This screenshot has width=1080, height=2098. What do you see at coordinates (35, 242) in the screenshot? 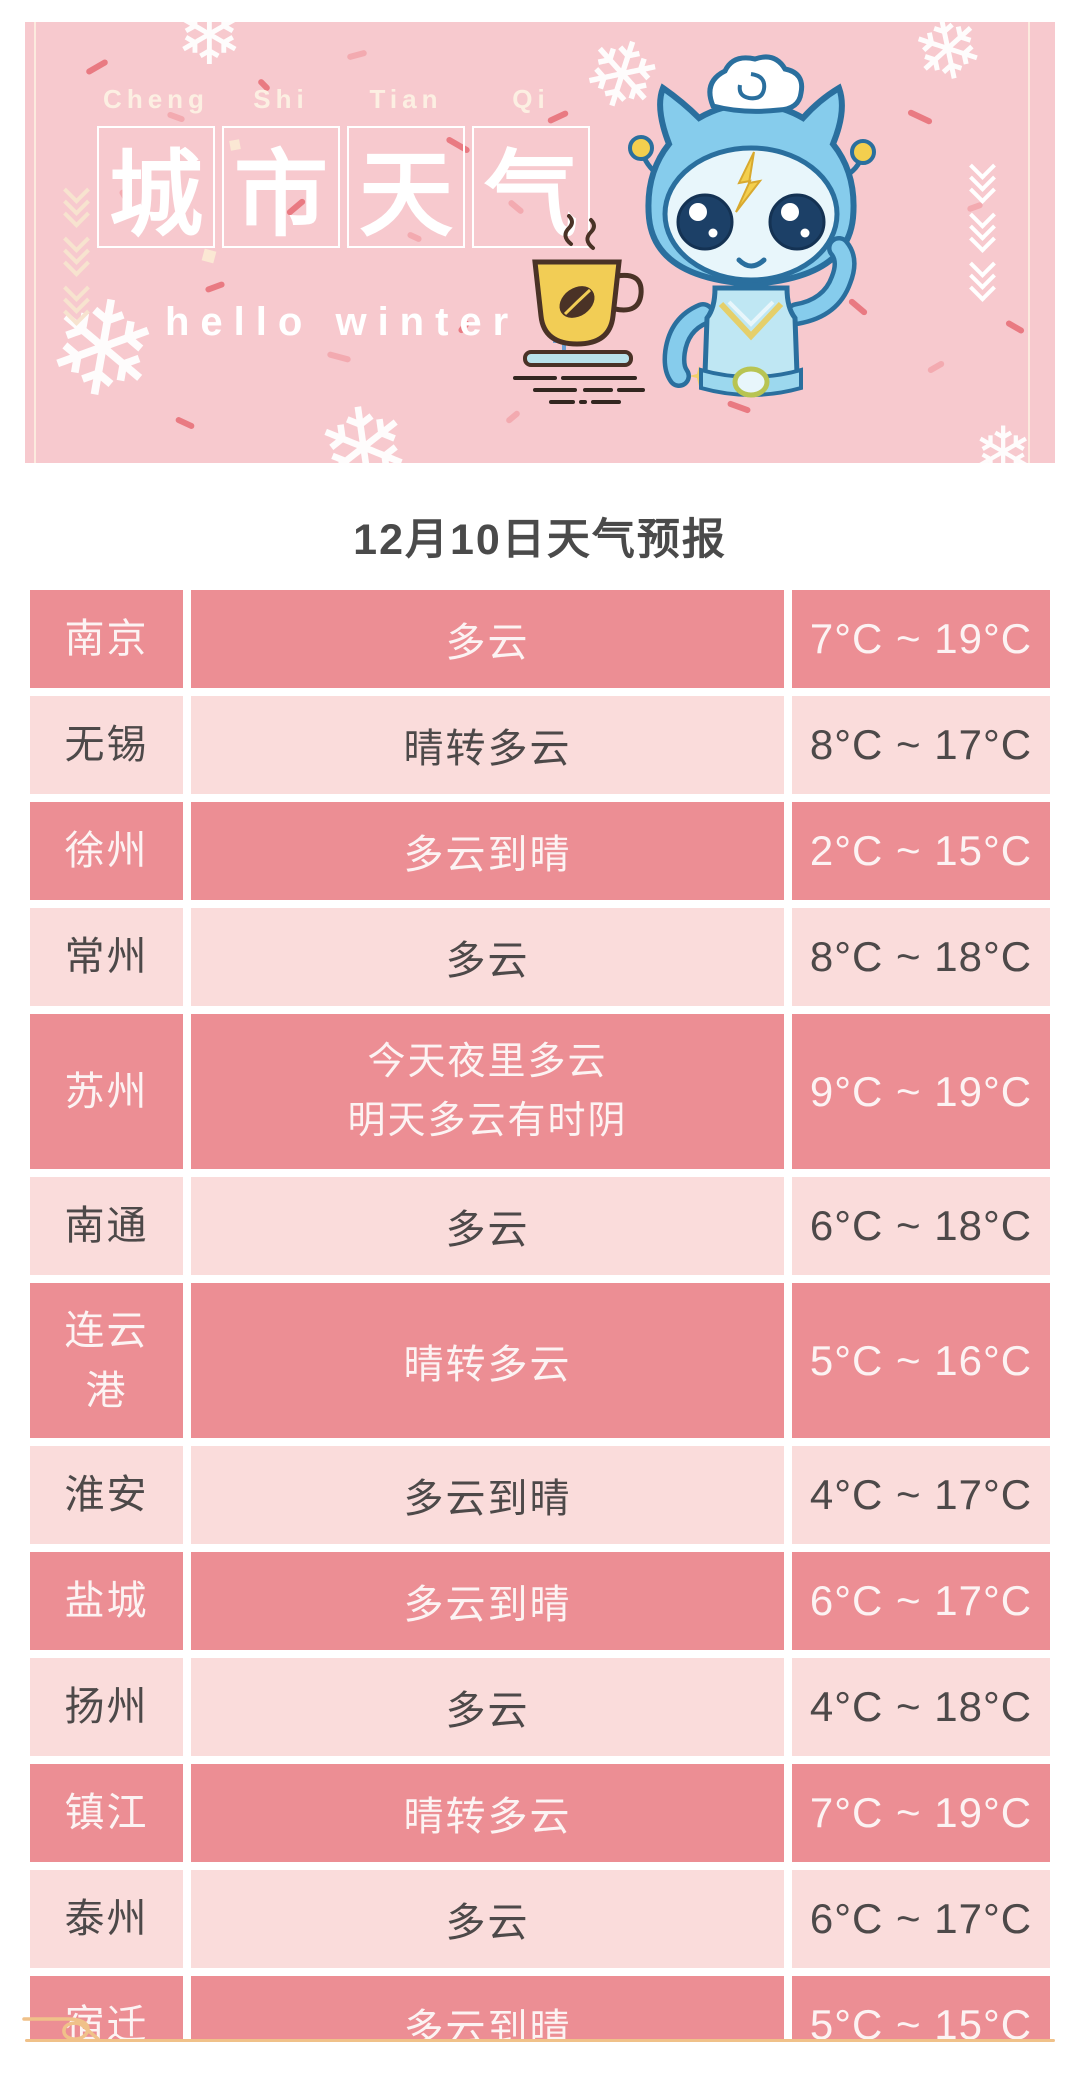
I see `banner-left-line` at bounding box center [35, 242].